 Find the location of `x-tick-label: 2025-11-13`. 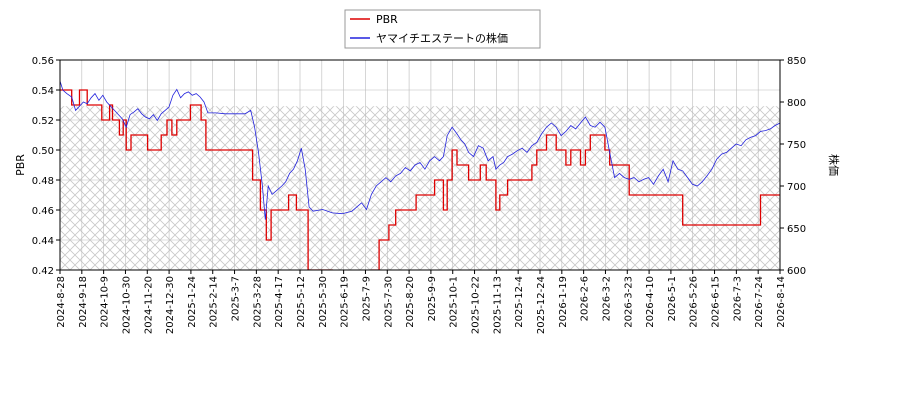

x-tick-label: 2025-11-13 is located at coordinates (497, 305).